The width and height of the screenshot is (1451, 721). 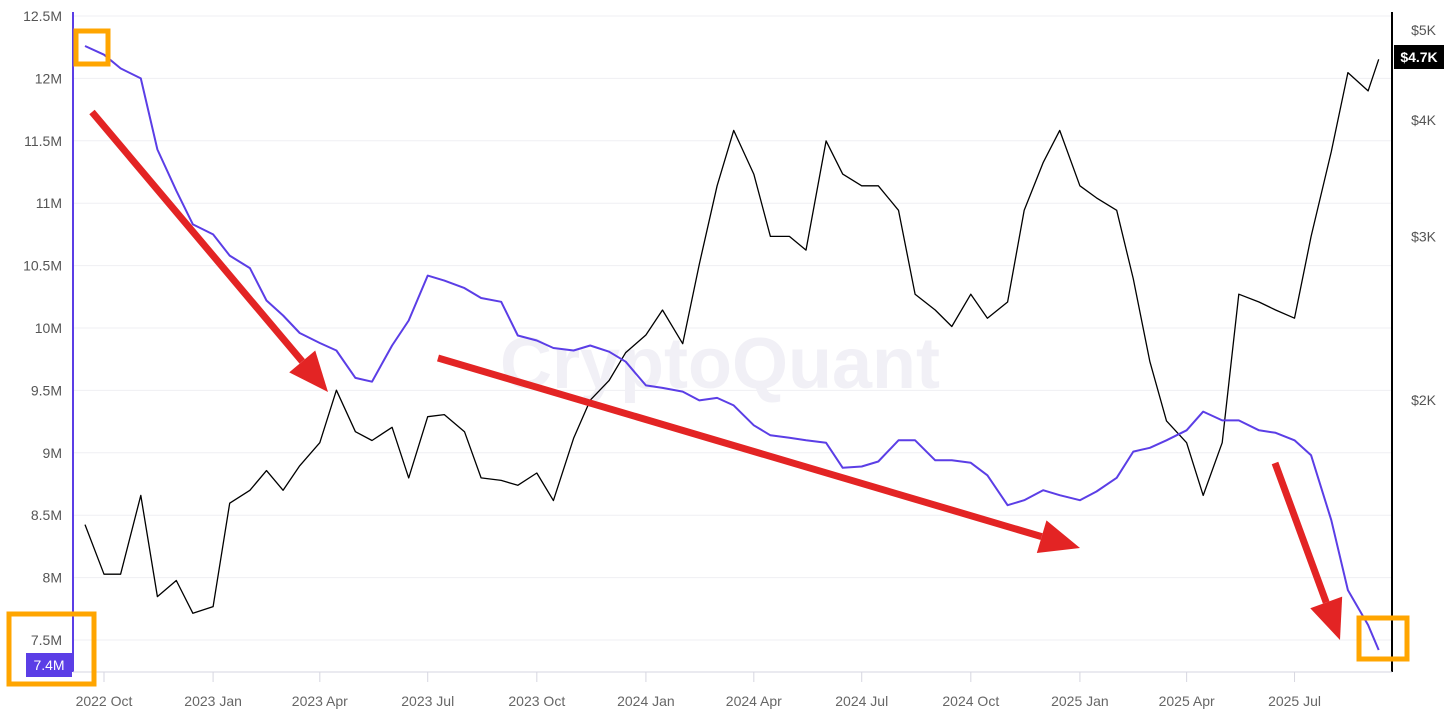 What do you see at coordinates (720, 364) in the screenshot?
I see `watermark: CryptoQuant` at bounding box center [720, 364].